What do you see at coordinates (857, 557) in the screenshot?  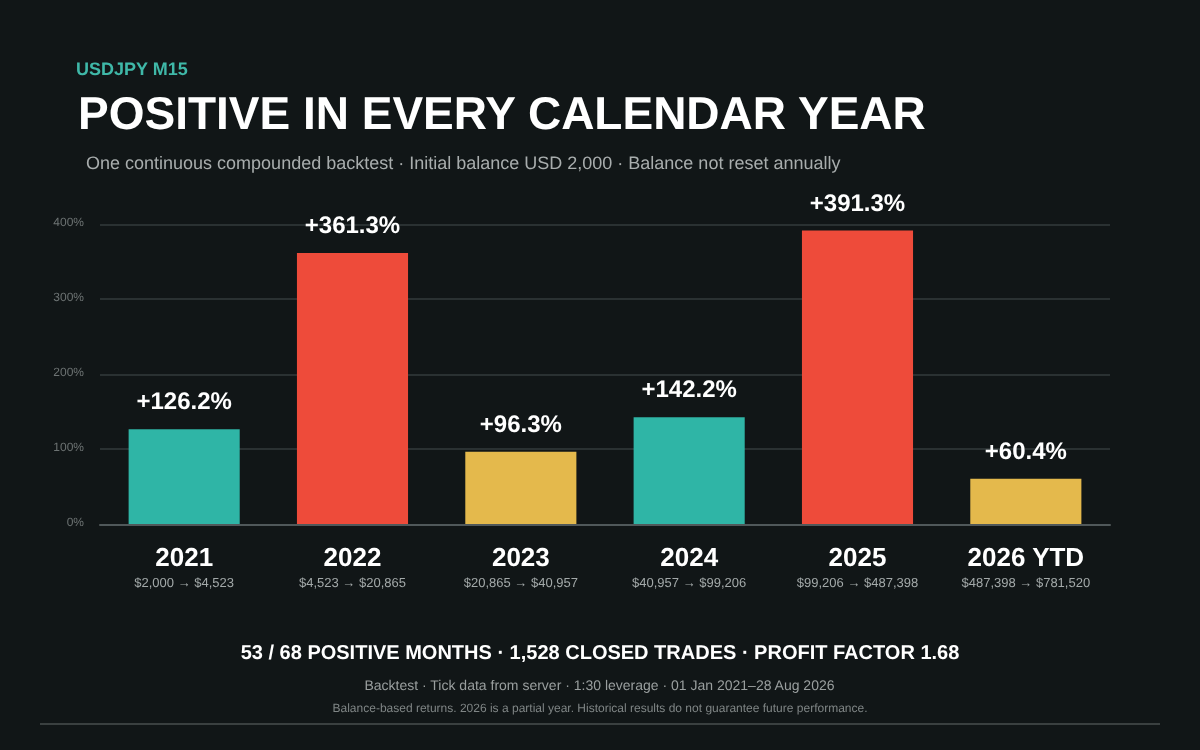 I see `x-tick-label: 2025` at bounding box center [857, 557].